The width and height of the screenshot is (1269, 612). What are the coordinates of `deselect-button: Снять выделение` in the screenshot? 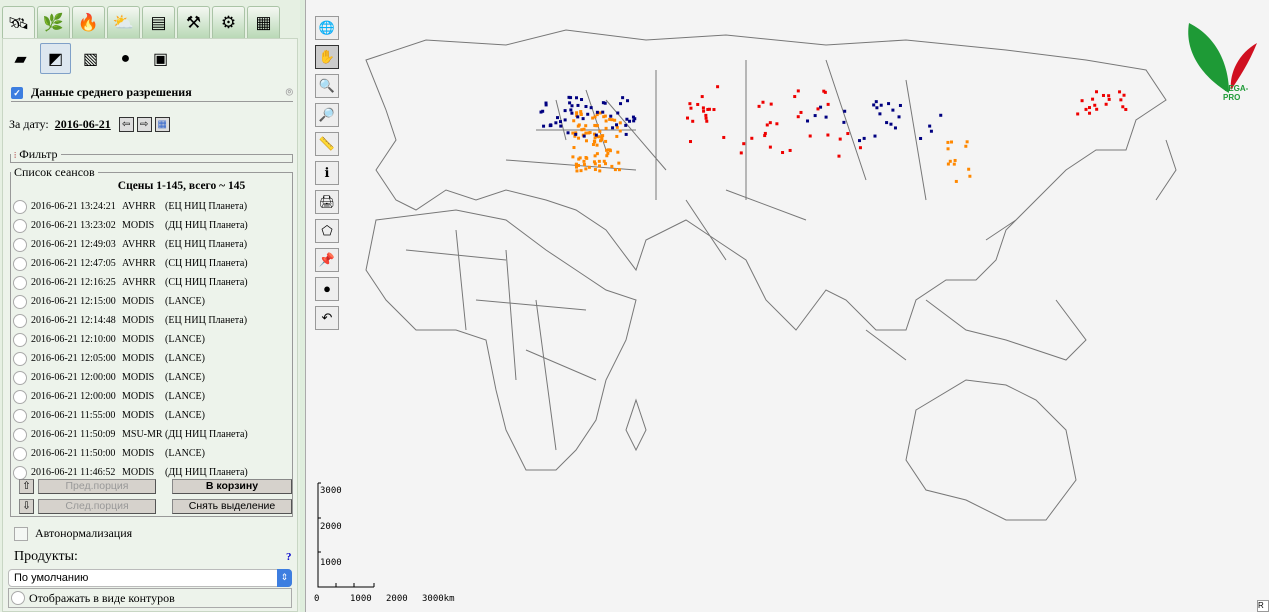 It's located at (232, 506).